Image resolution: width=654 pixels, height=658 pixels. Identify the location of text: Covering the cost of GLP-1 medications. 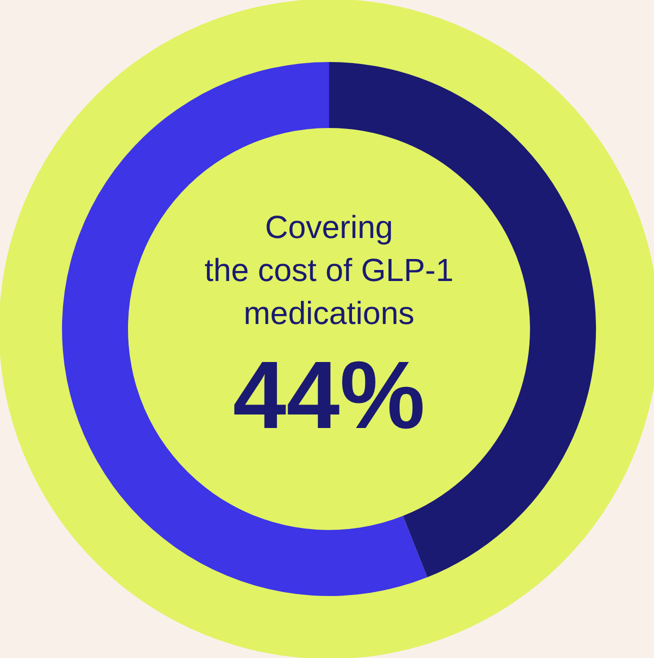
(329, 270).